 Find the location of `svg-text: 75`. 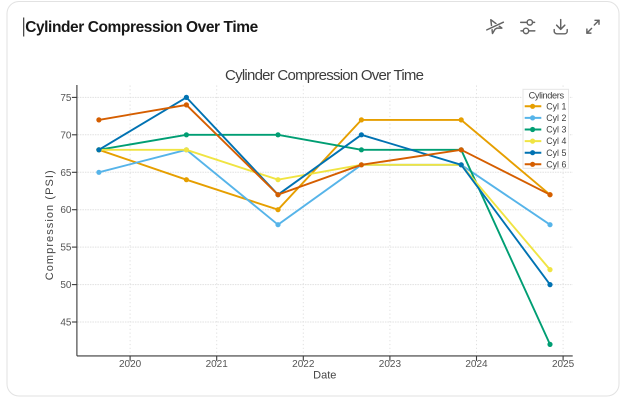

svg-text: 75 is located at coordinates (66, 98).